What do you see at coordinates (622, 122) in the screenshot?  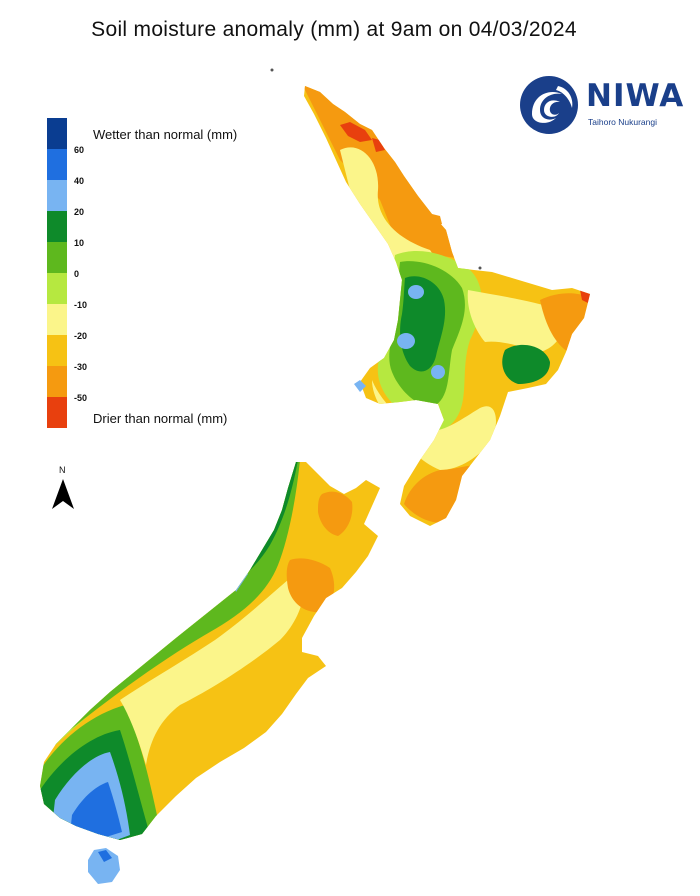 I see `niwa-logo-tagline: Taihoro Nukurangi` at bounding box center [622, 122].